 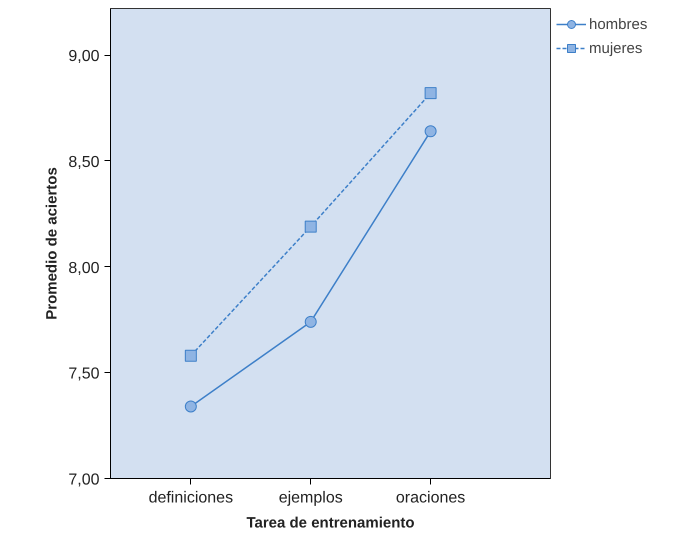 I want to click on y-tick-label: 8,50, so click(x=84, y=162).